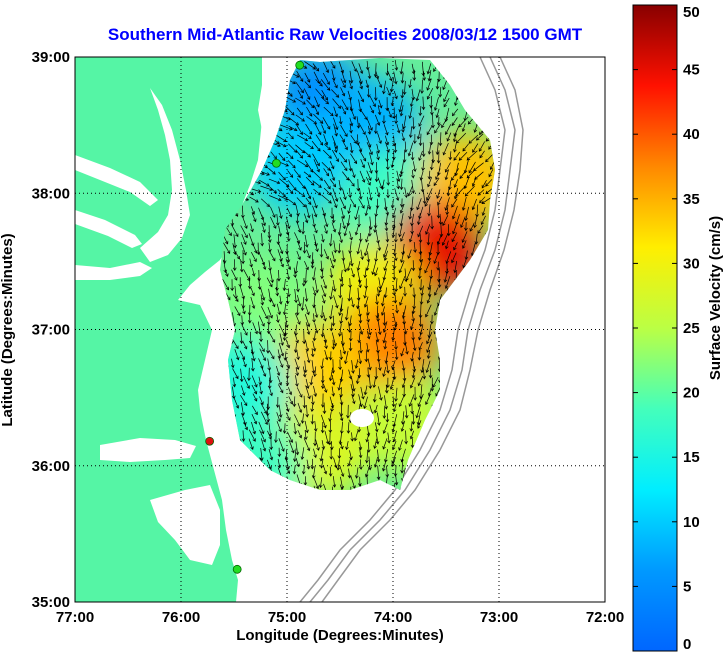 The height and width of the screenshot is (659, 724). I want to click on y-tick-label: 38:00, so click(51, 193).